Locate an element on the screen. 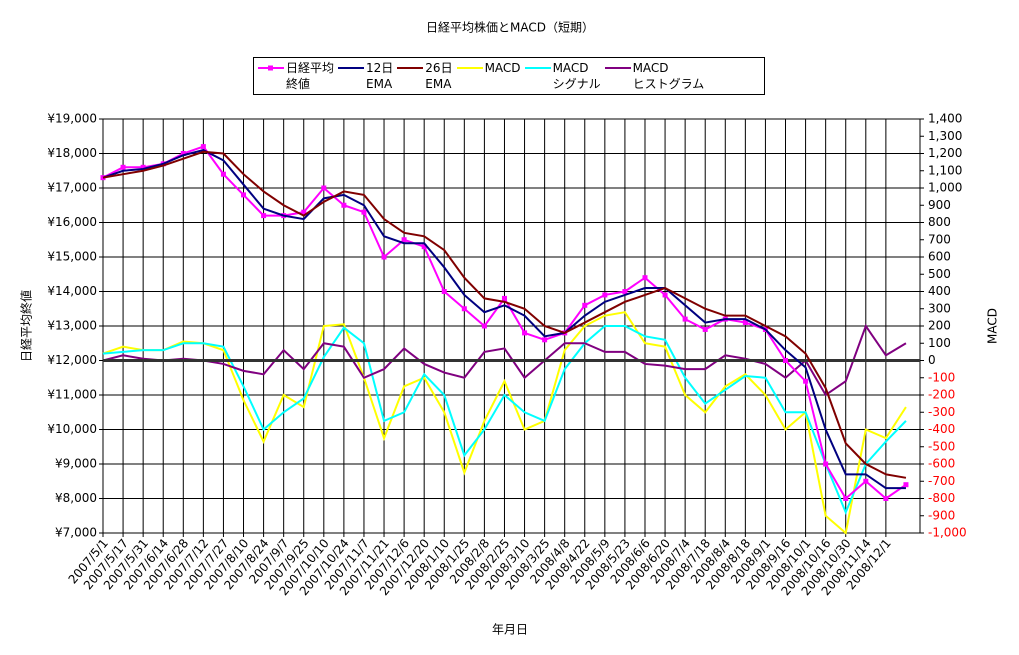 This screenshot has height=655, width=1019. legend-entry: 日経平均 終値 is located at coordinates (296, 76).